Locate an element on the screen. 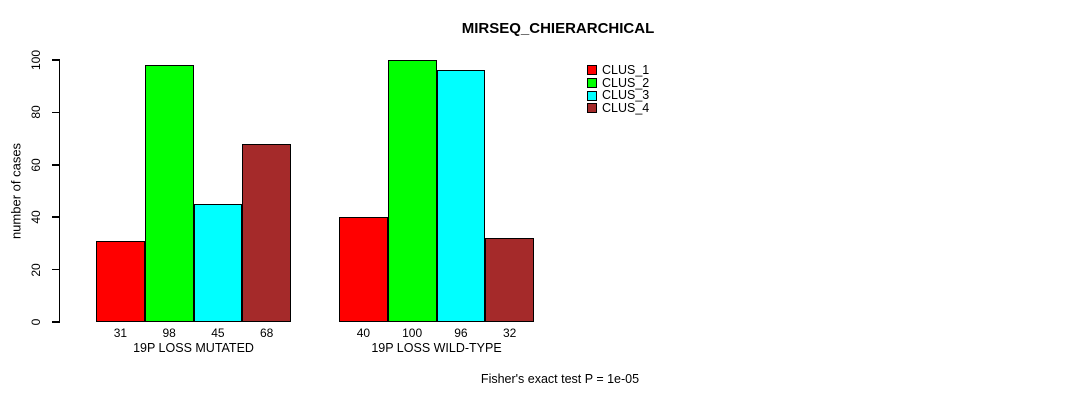  y-axis-line is located at coordinates (59, 191).